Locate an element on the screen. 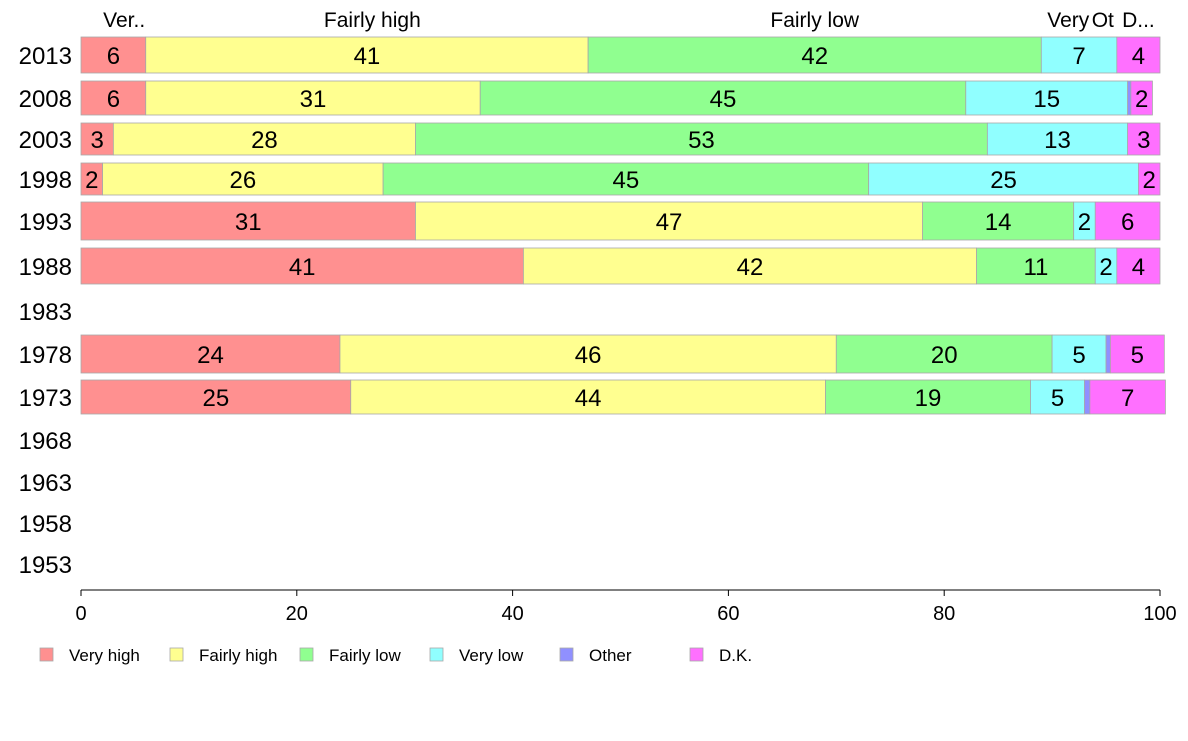 The width and height of the screenshot is (1188, 741). x-tick-label: 60 is located at coordinates (728, 614).